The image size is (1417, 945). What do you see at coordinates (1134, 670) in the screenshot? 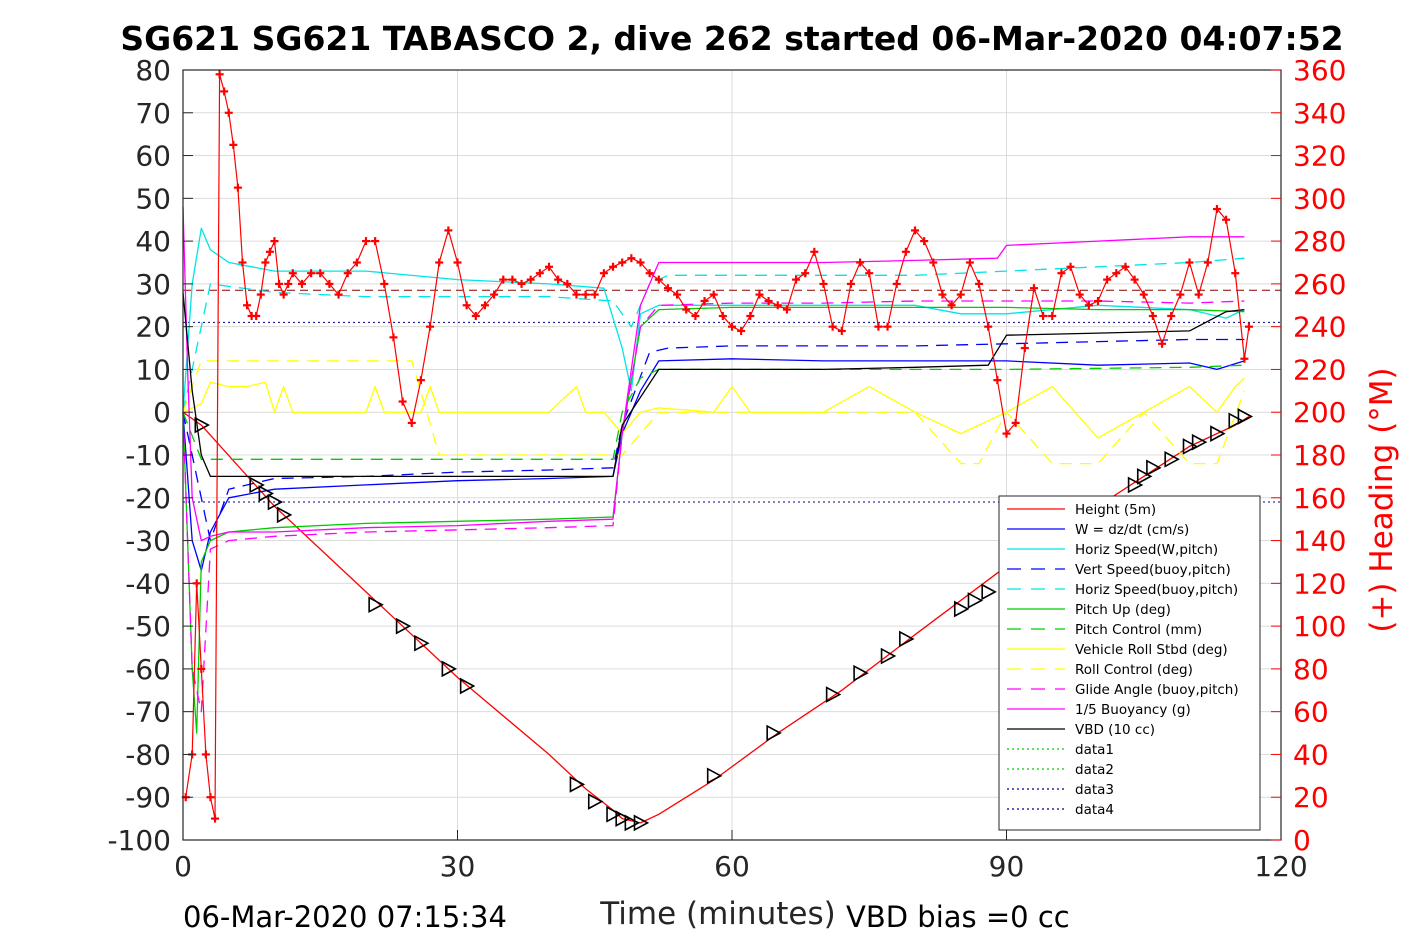
I see `legend-label: Roll Control (deg)` at bounding box center [1134, 670].